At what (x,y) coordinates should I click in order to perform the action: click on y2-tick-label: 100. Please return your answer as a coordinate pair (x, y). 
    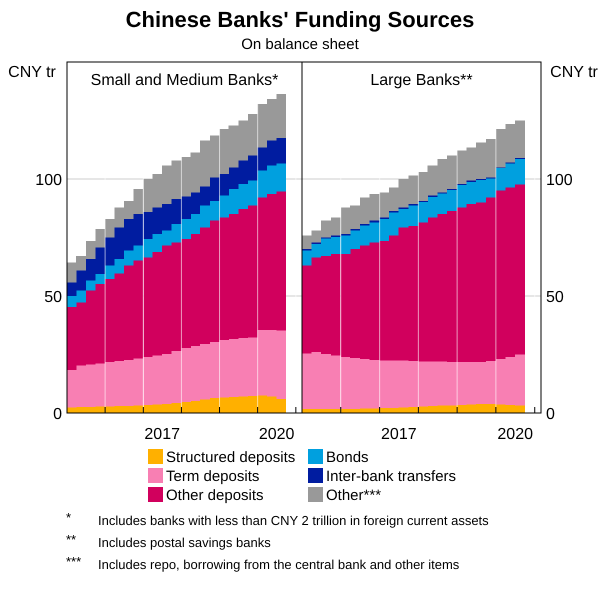
    Looking at the image, I should click on (559, 180).